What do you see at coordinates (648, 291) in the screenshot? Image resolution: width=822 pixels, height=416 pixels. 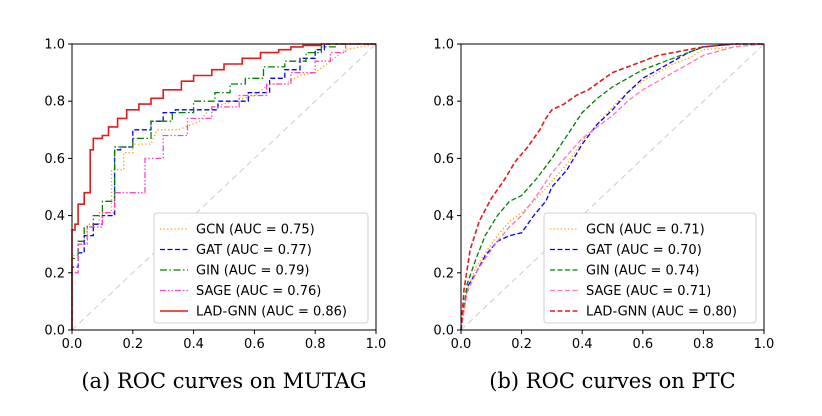 I see `legend-label-3: SAGE (AUC = 0.71)` at bounding box center [648, 291].